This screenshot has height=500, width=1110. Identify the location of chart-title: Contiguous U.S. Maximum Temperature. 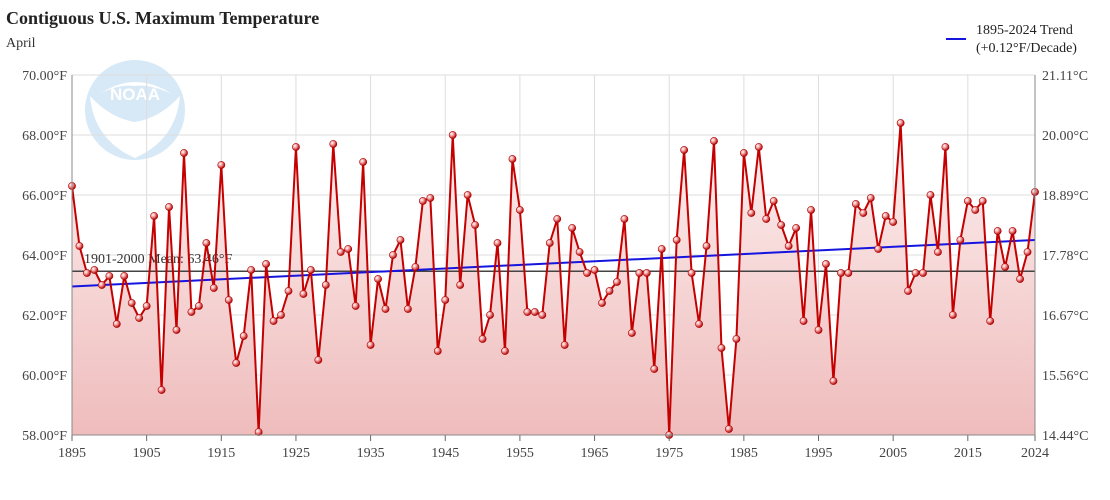
(162, 18).